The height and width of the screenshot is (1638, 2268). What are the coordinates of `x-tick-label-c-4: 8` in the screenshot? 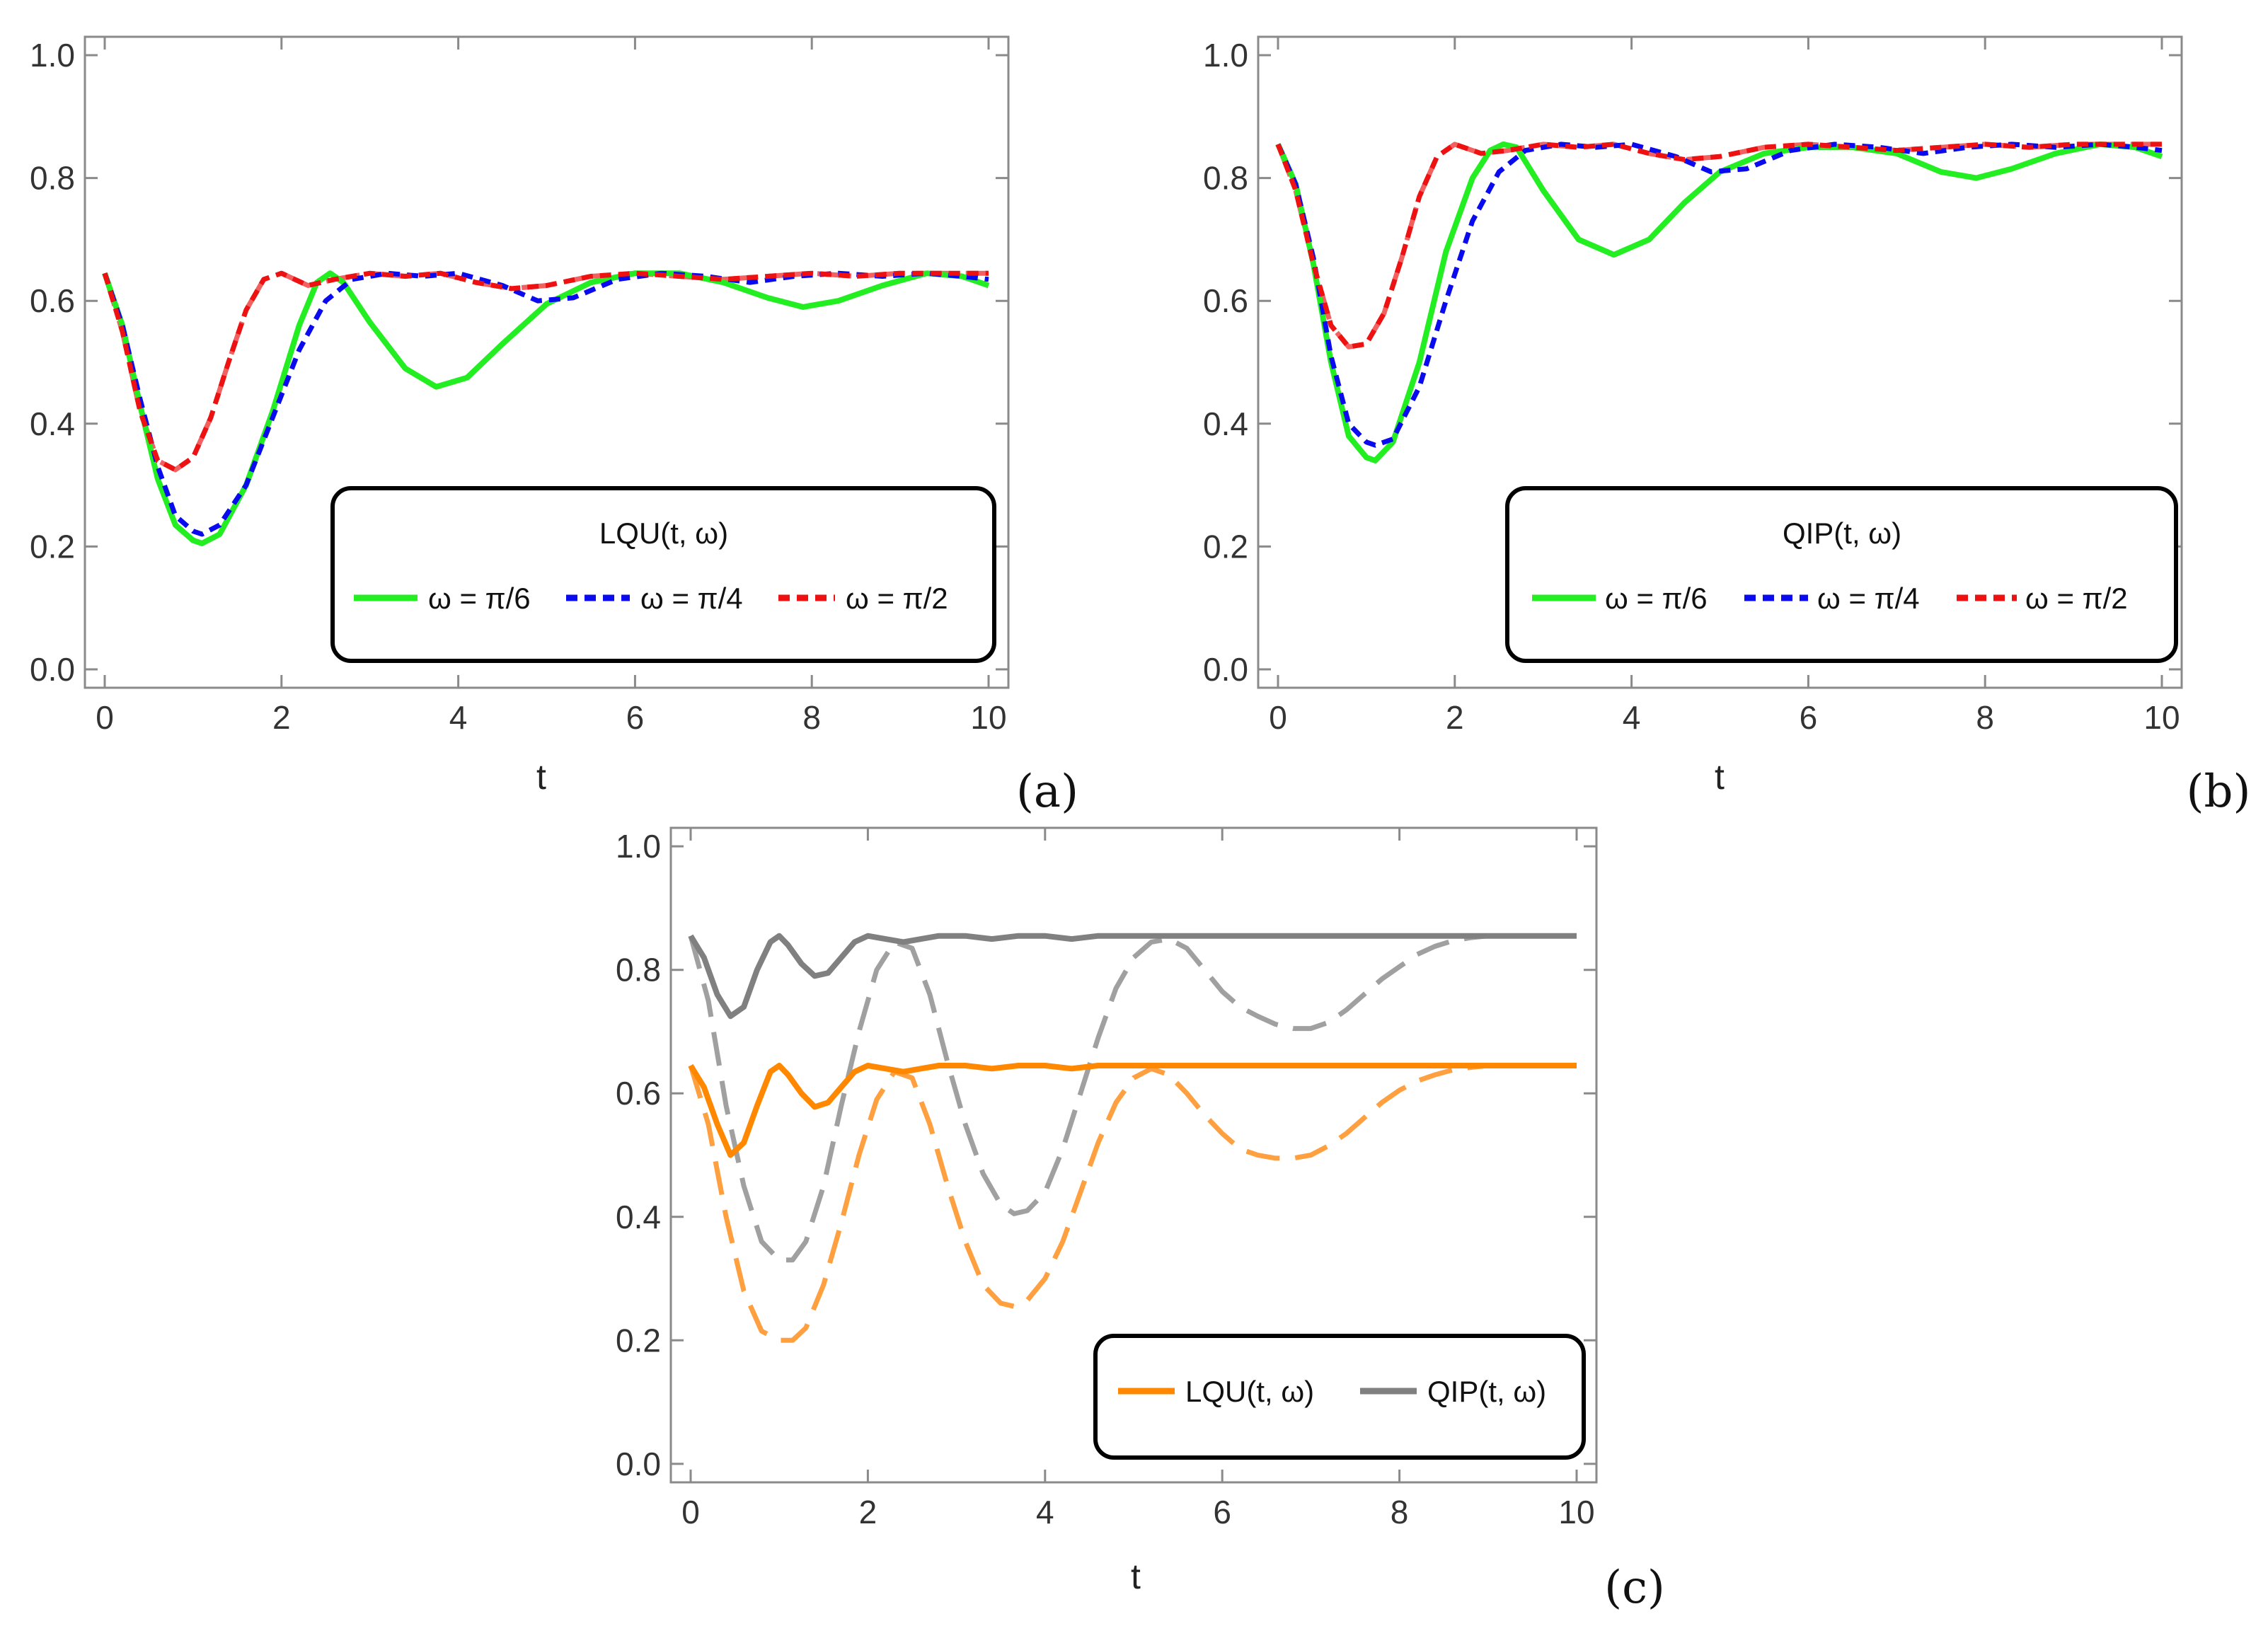 It's located at (1400, 1512).